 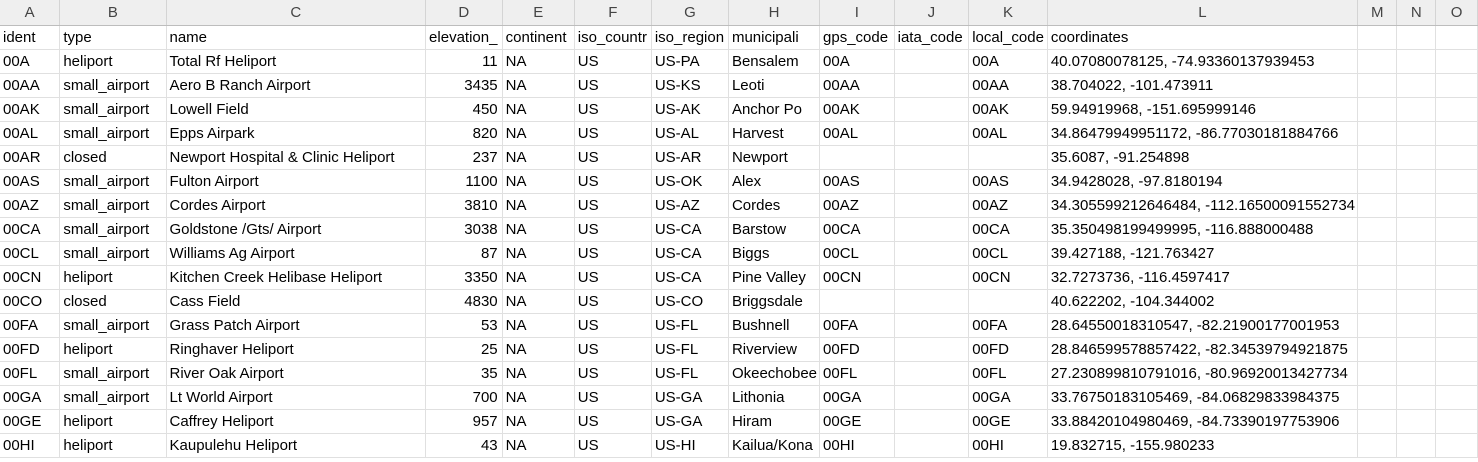 What do you see at coordinates (690, 133) in the screenshot?
I see `cell-iso-region: US-AL` at bounding box center [690, 133].